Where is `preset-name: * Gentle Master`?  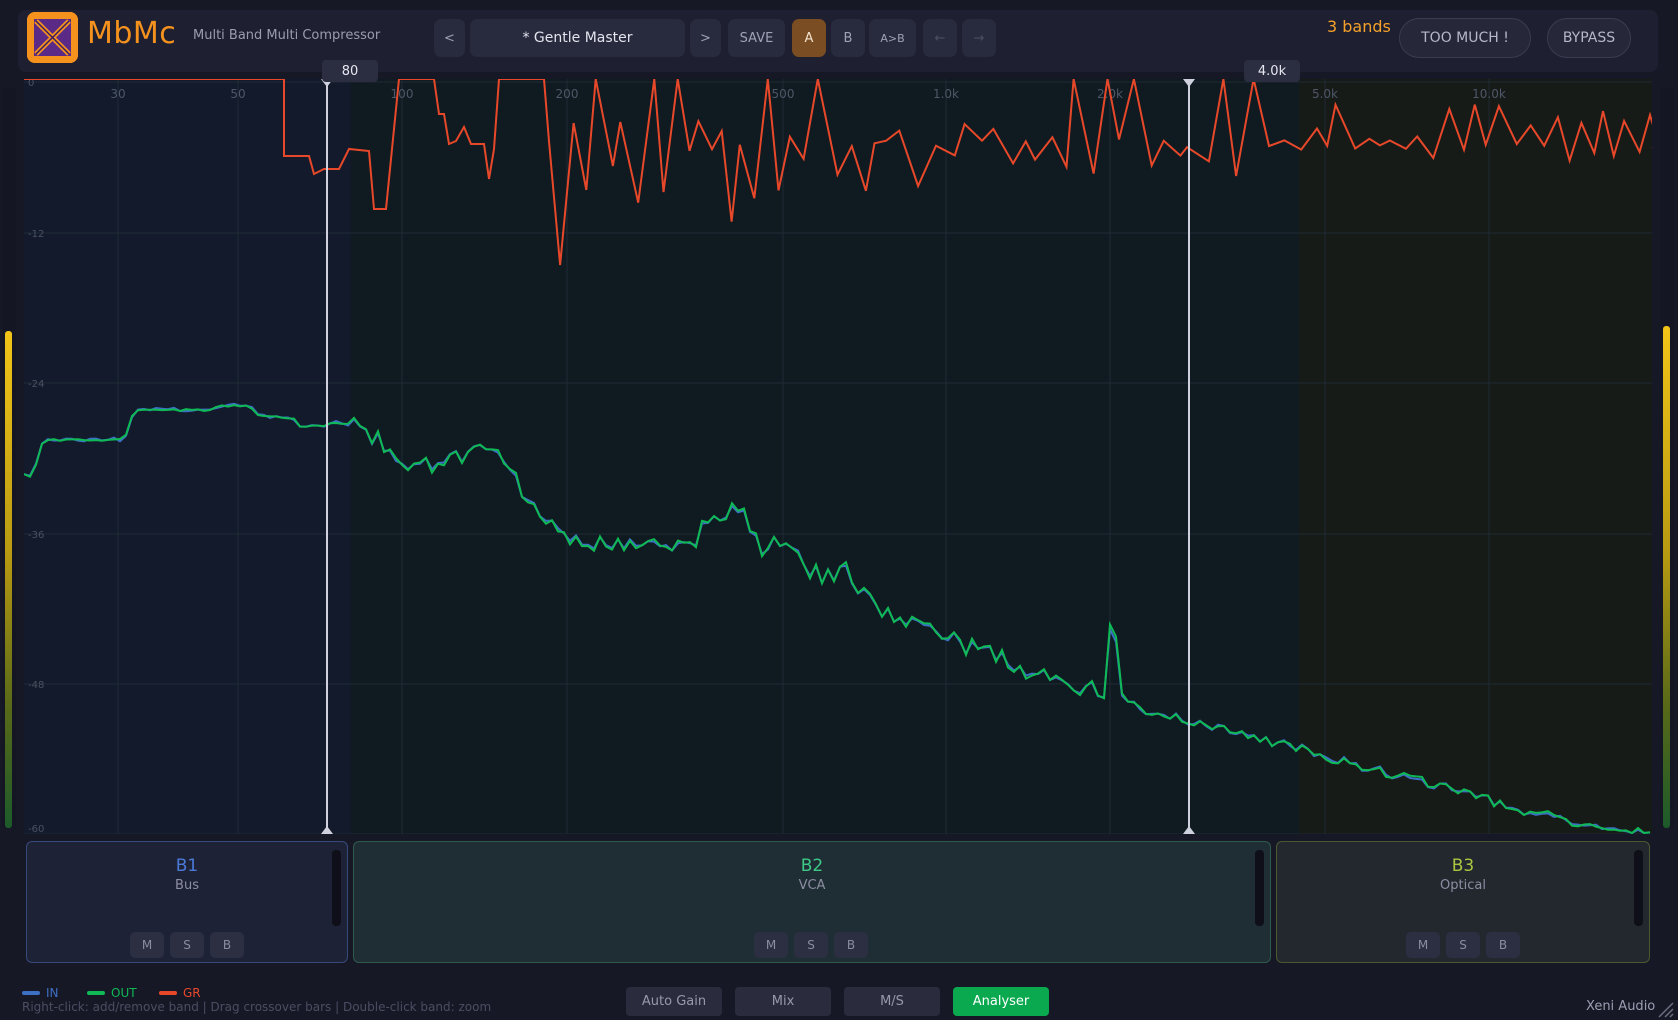
preset-name: * Gentle Master is located at coordinates (577, 38).